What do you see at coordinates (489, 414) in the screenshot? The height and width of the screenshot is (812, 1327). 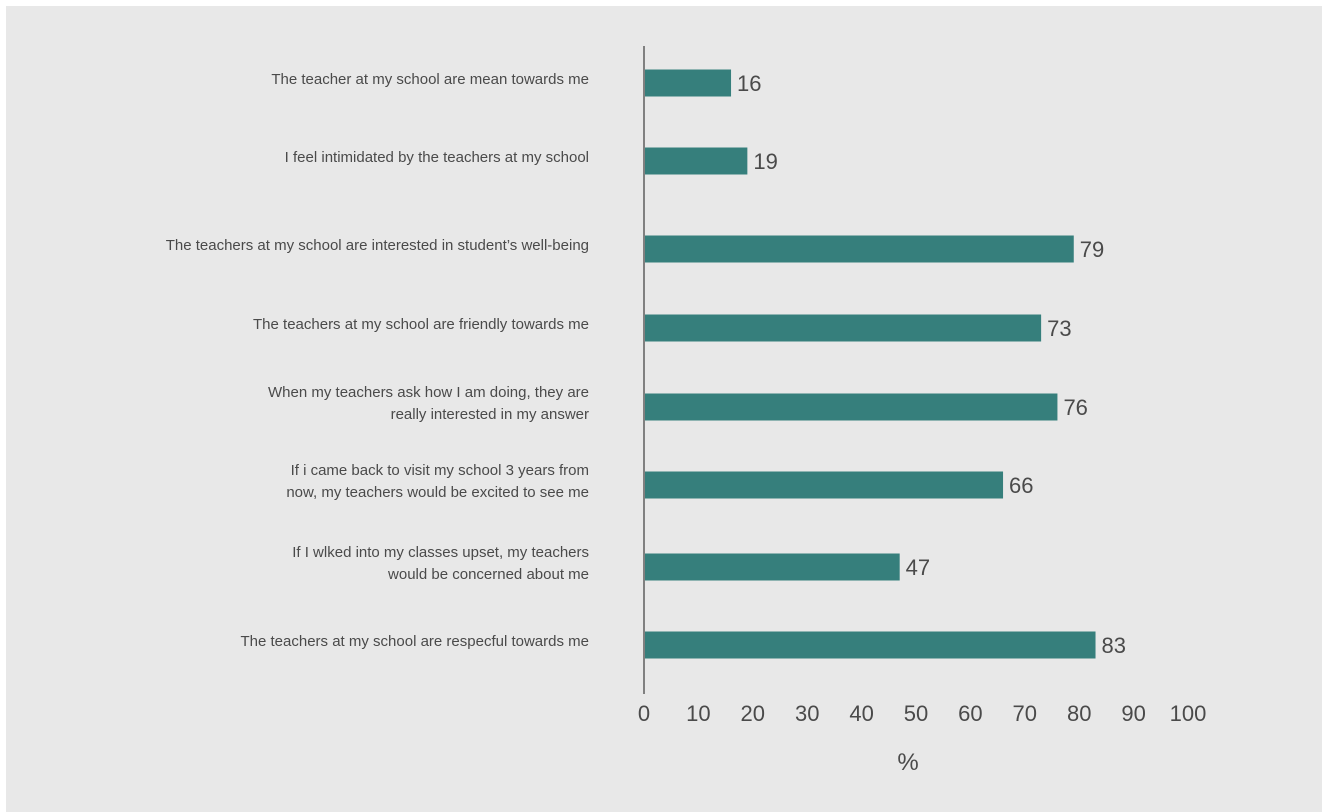 I see `category-label-line: really interested in my answer` at bounding box center [489, 414].